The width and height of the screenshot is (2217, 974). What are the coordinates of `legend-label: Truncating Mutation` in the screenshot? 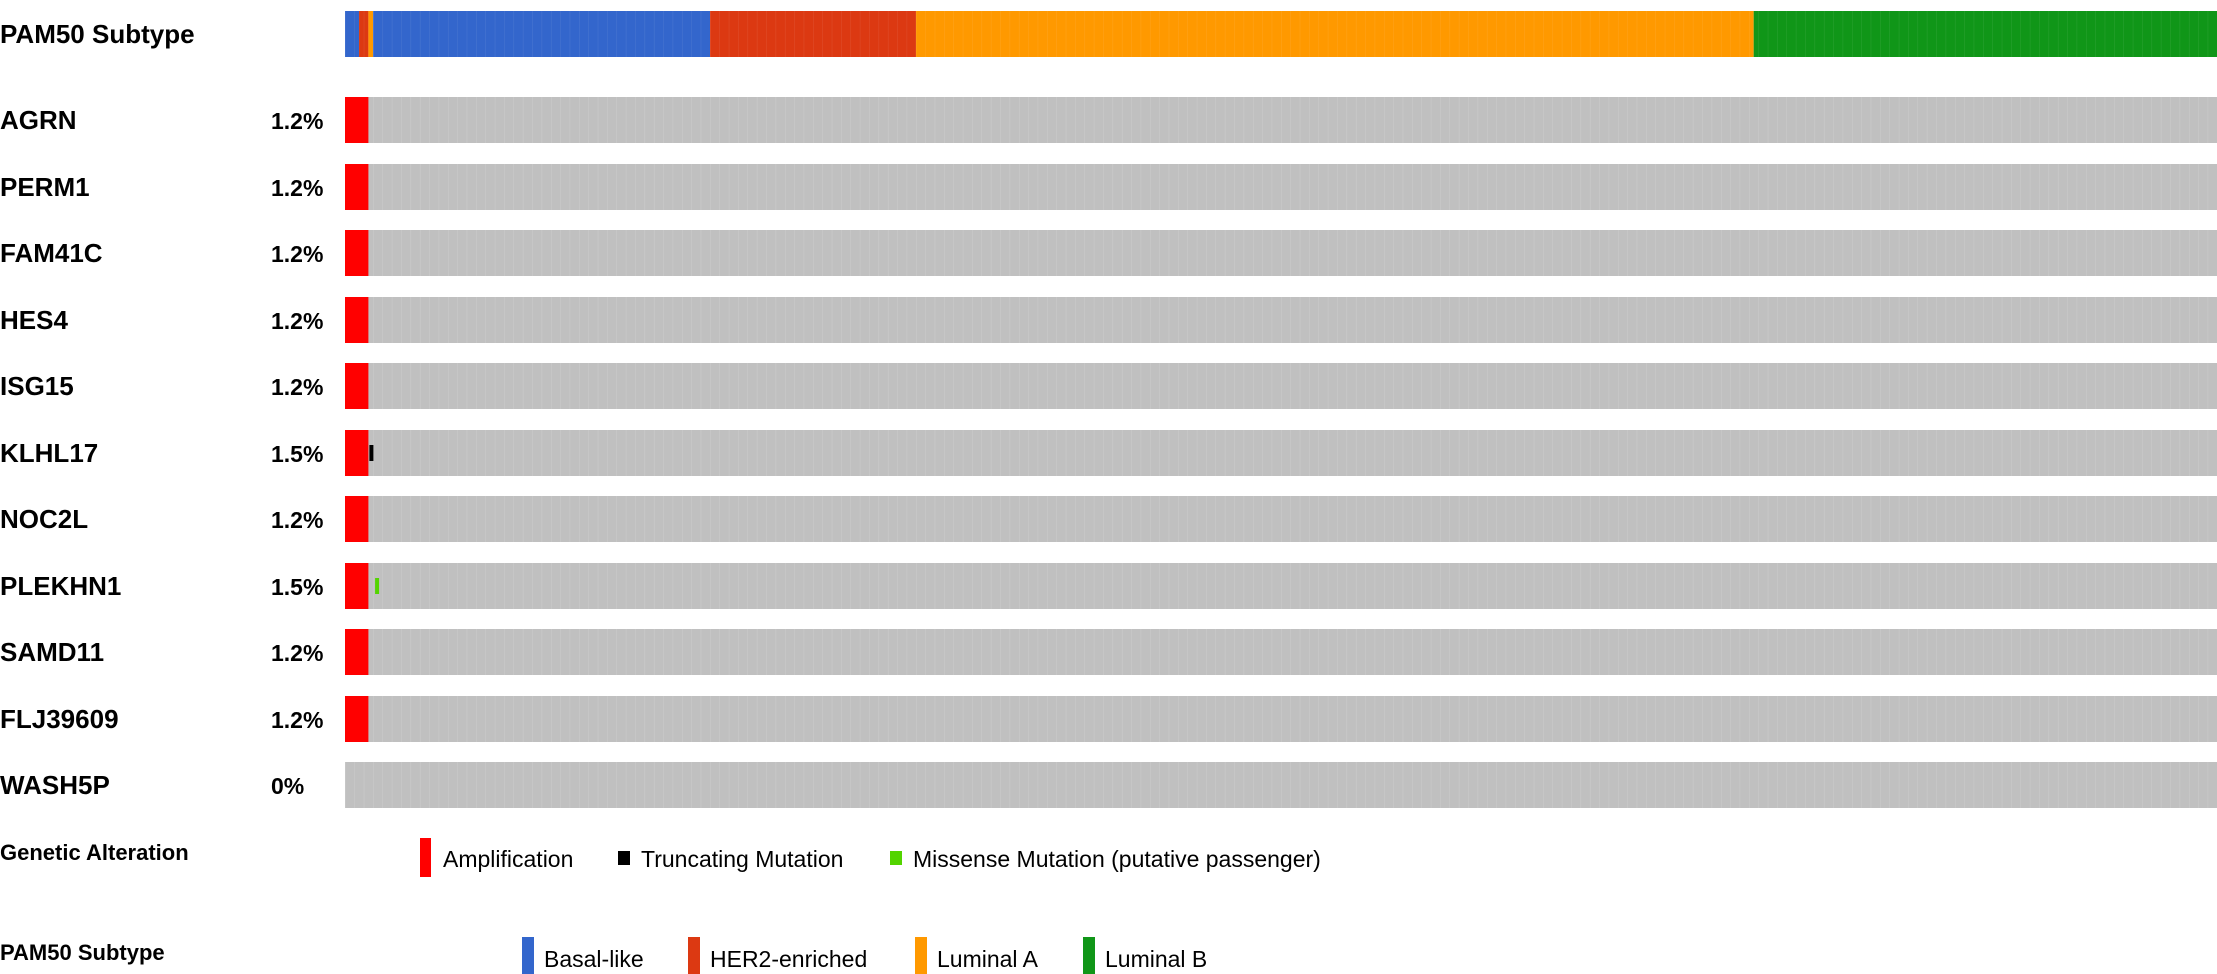 It's located at (742, 859).